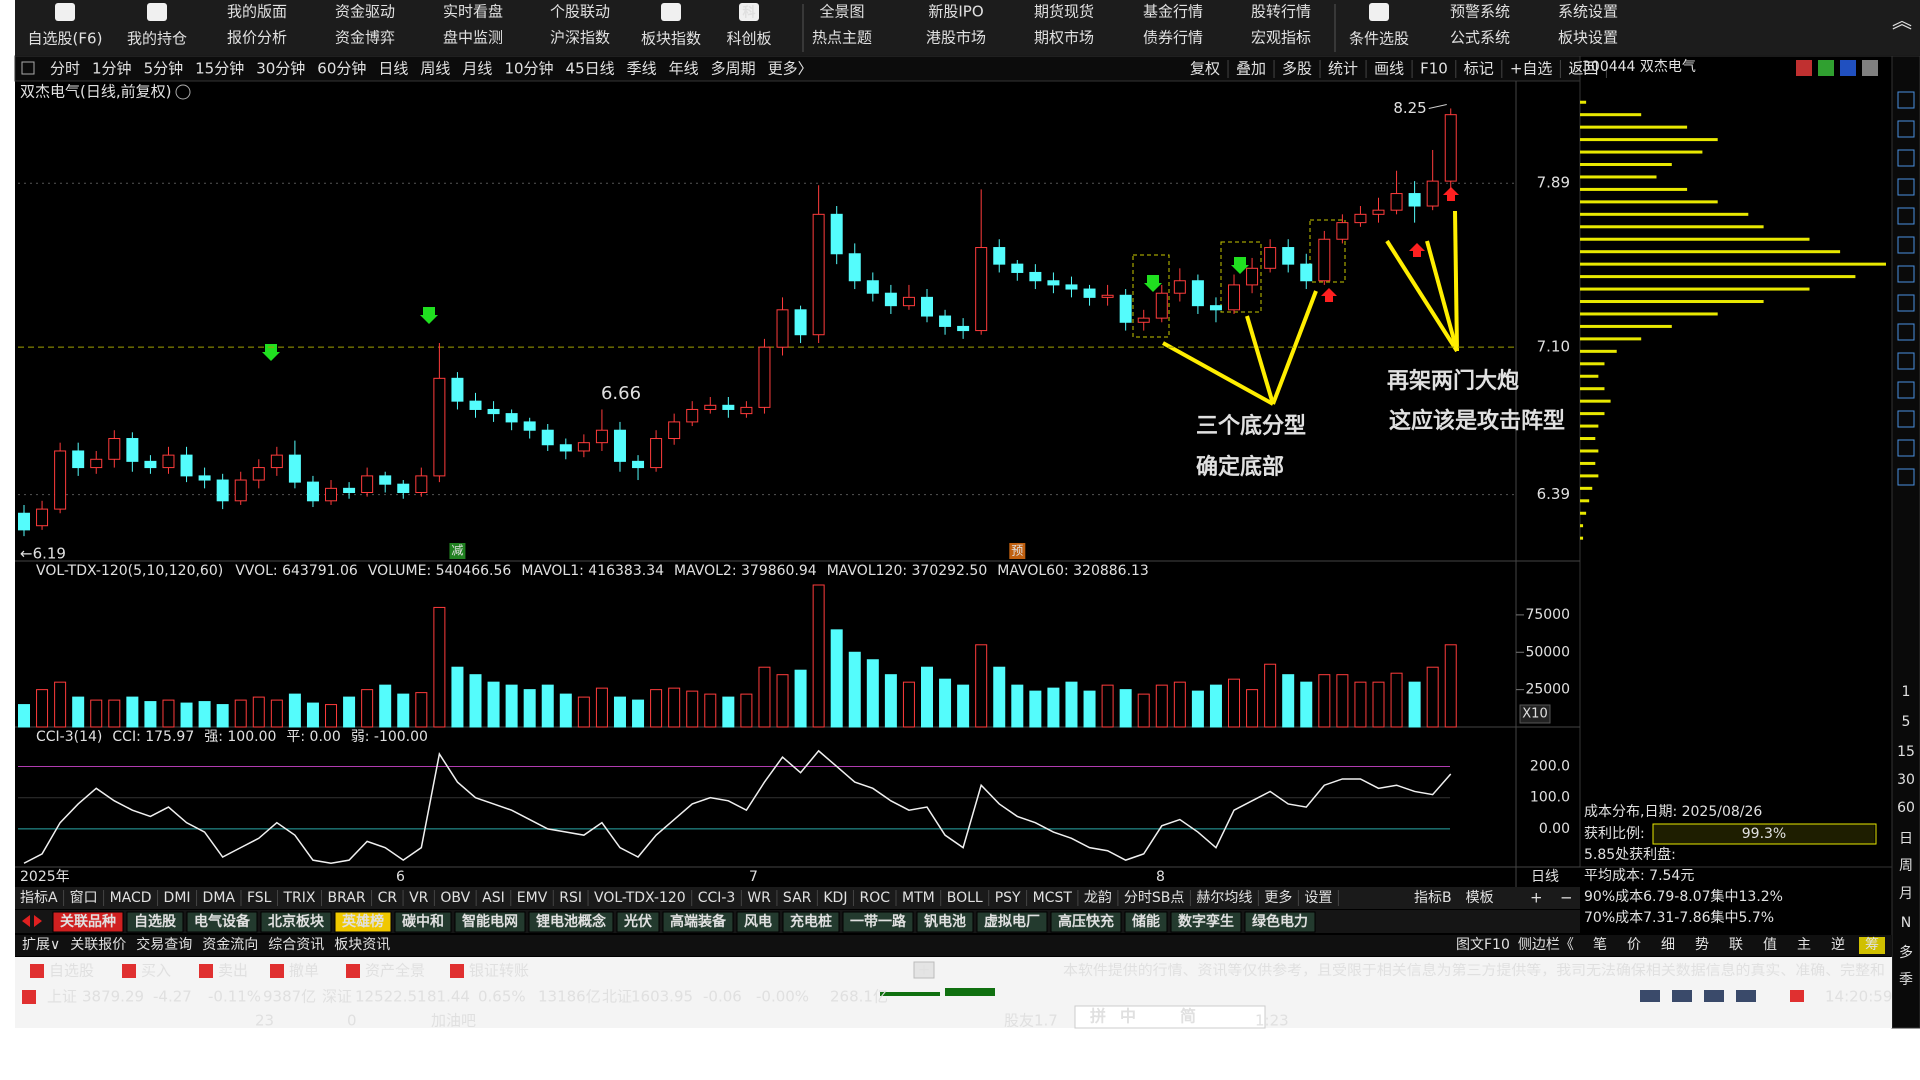 Image resolution: width=1920 pixels, height=1080 pixels. What do you see at coordinates (1433, 898) in the screenshot?
I see `indicator-tab: 指标B` at bounding box center [1433, 898].